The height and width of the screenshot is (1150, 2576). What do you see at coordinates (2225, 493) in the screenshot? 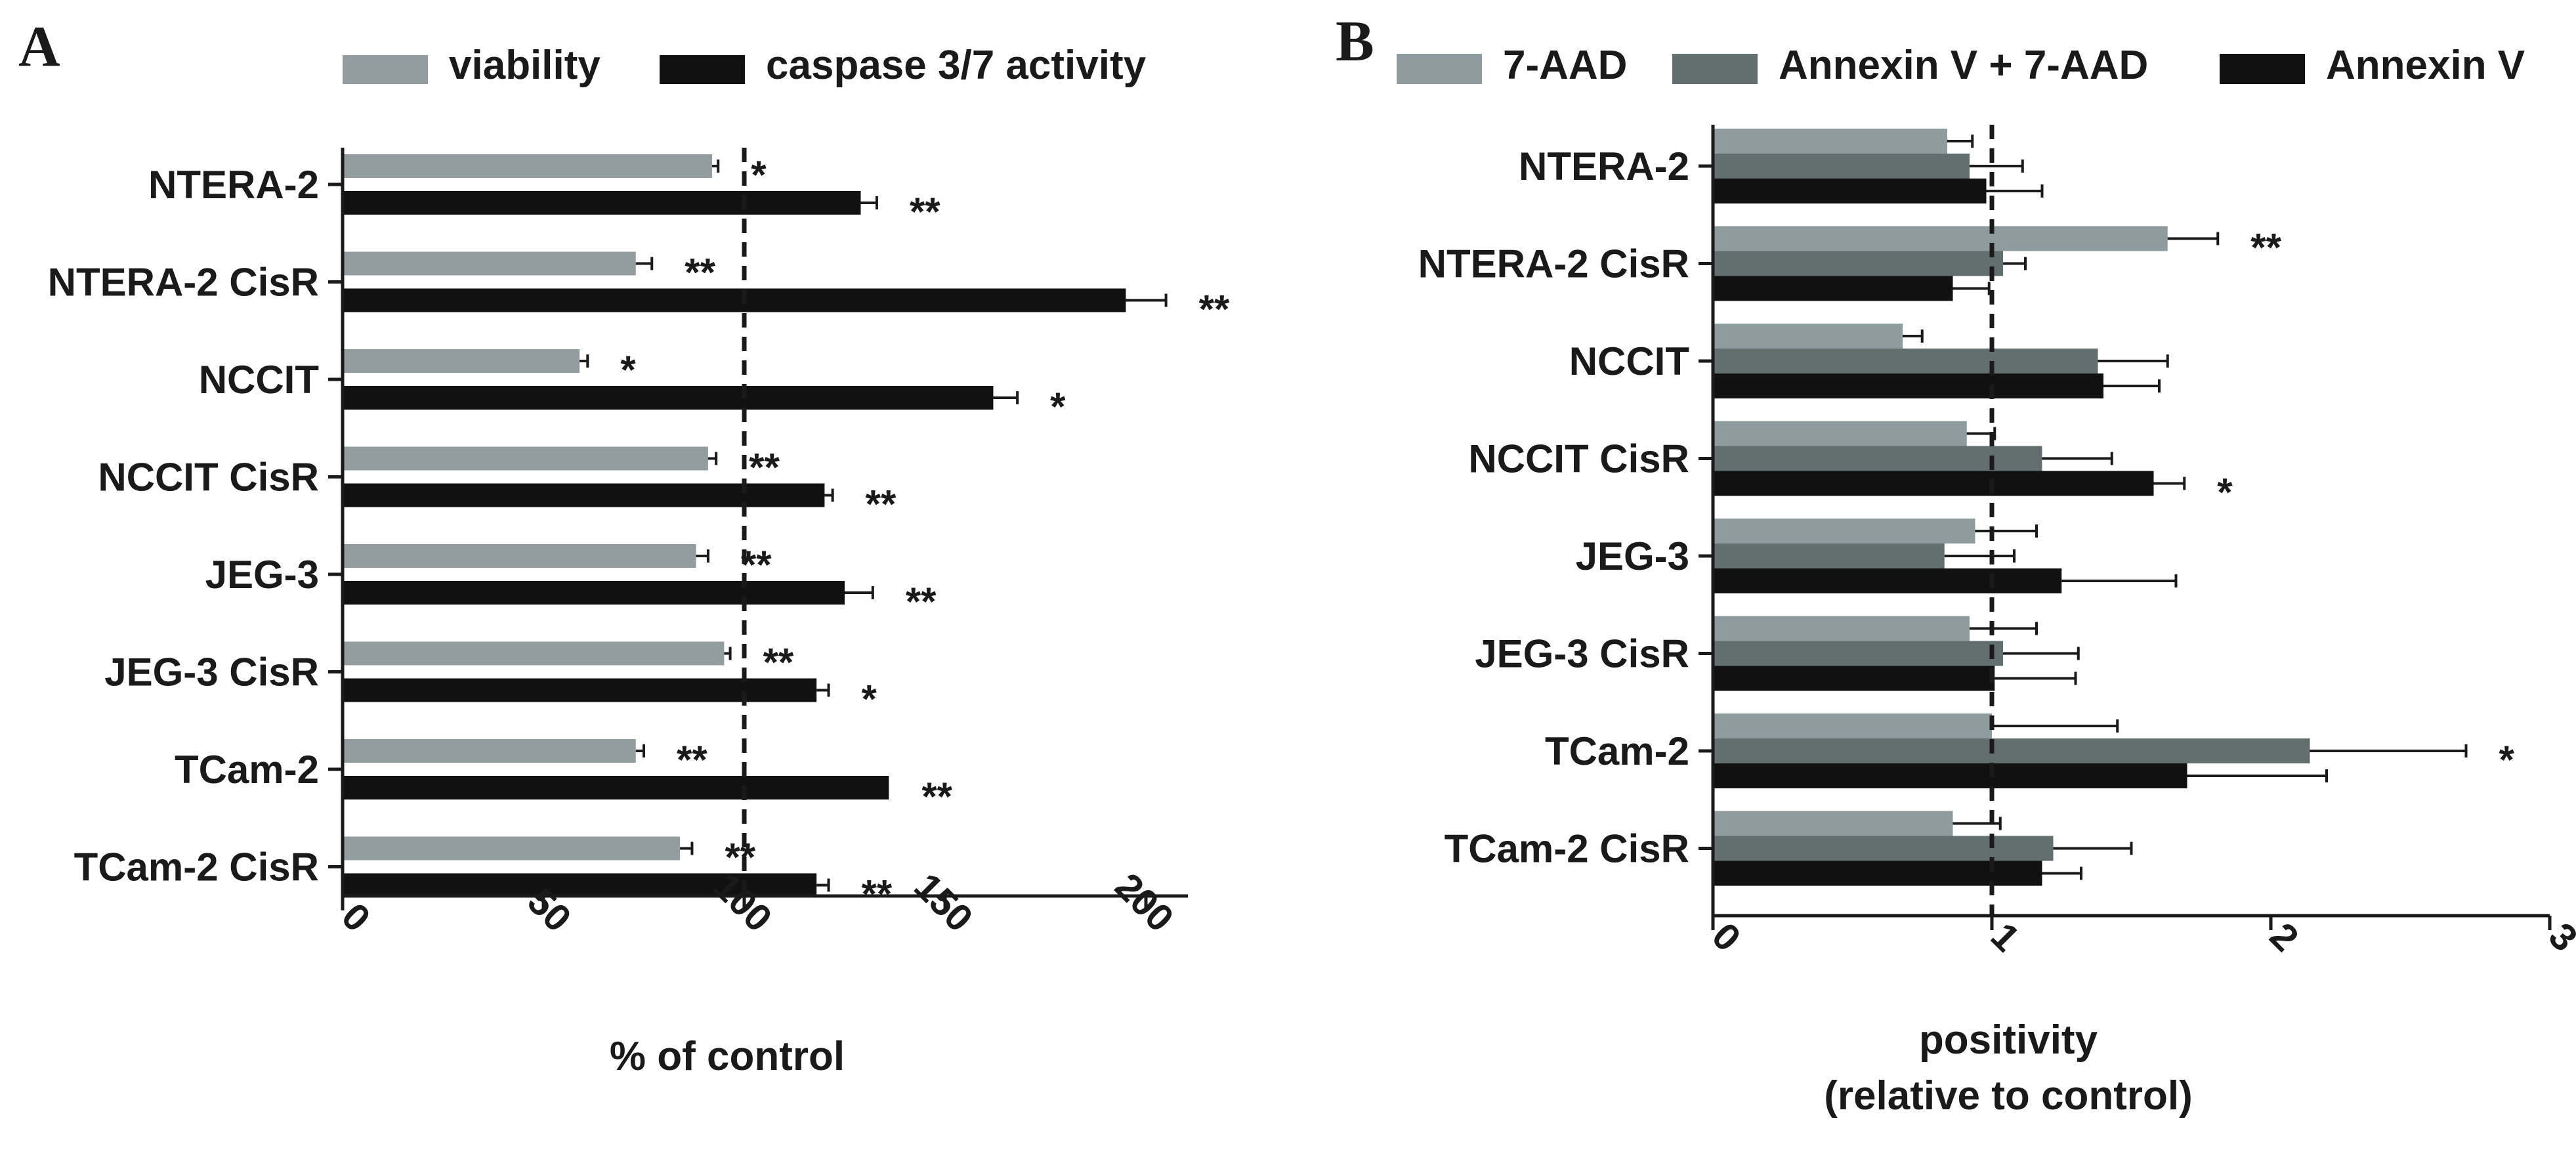
I see `significance-mark-3-2: *` at bounding box center [2225, 493].